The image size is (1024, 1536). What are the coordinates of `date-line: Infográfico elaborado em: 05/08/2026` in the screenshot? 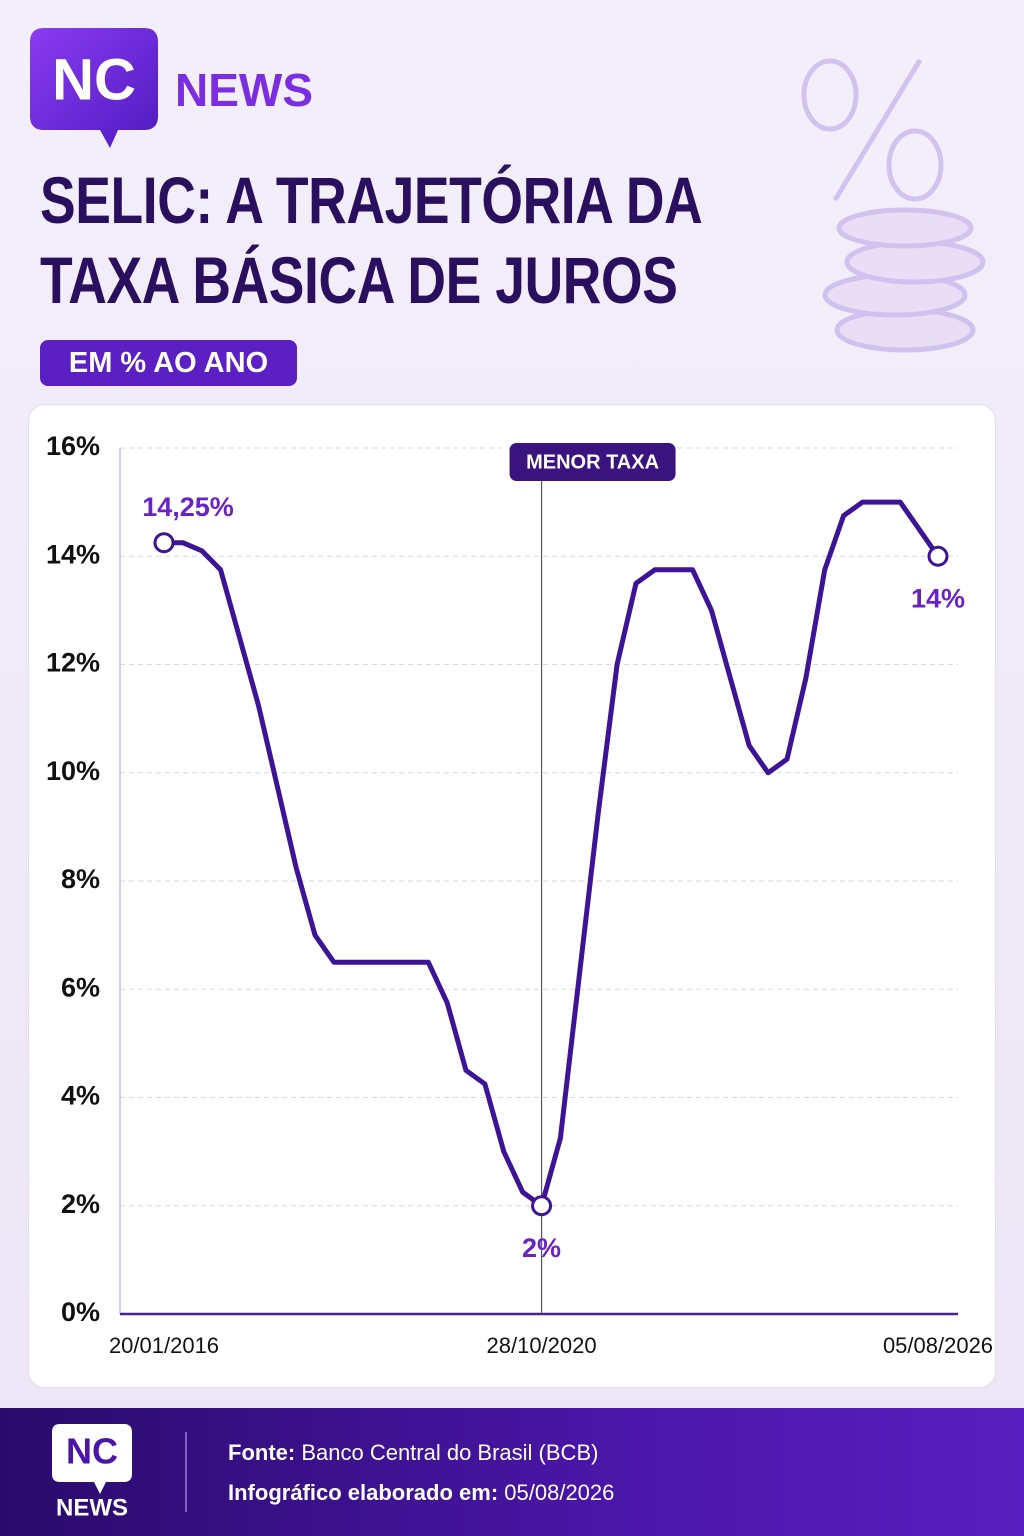 It's located at (421, 1493).